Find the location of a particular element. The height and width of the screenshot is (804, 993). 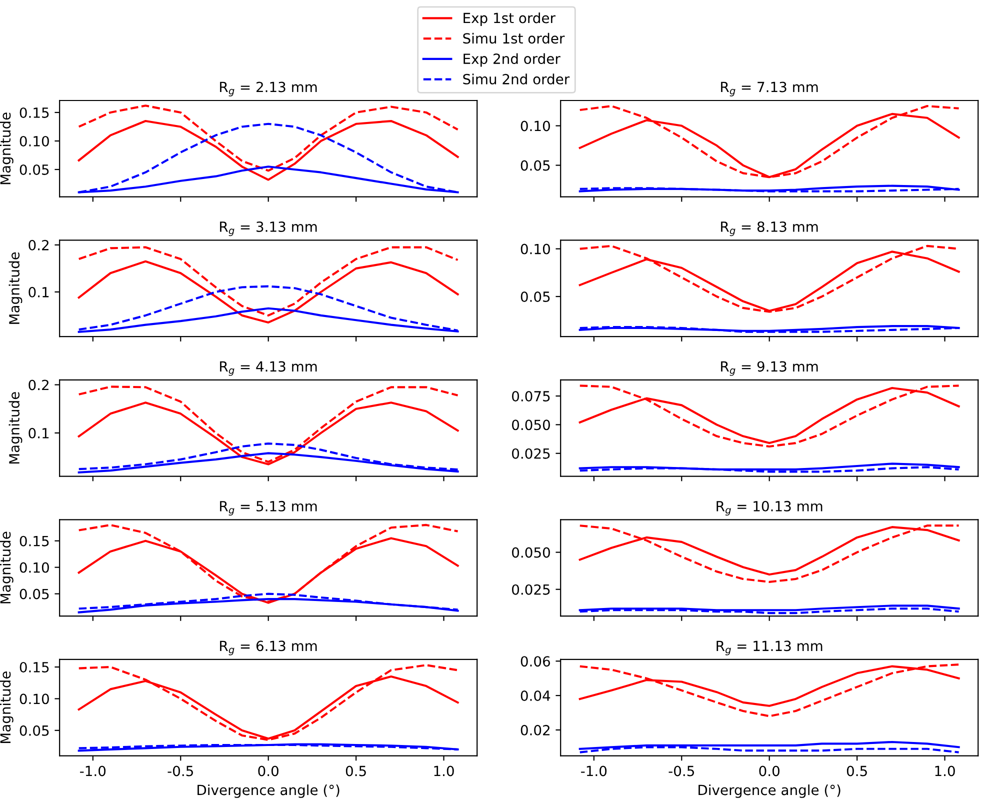

chart-title: R$_{g}$ = 2.13 mm is located at coordinates (268, 89).